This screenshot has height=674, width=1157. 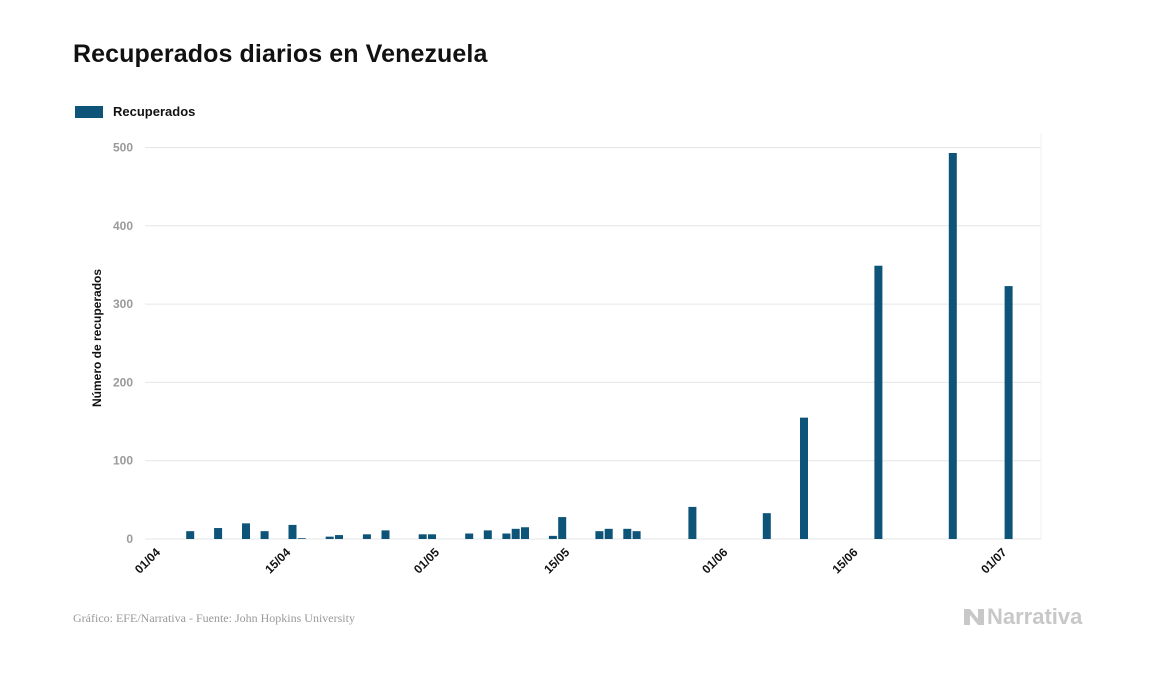 What do you see at coordinates (277, 560) in the screenshot?
I see `x-tick-label: 15/04` at bounding box center [277, 560].